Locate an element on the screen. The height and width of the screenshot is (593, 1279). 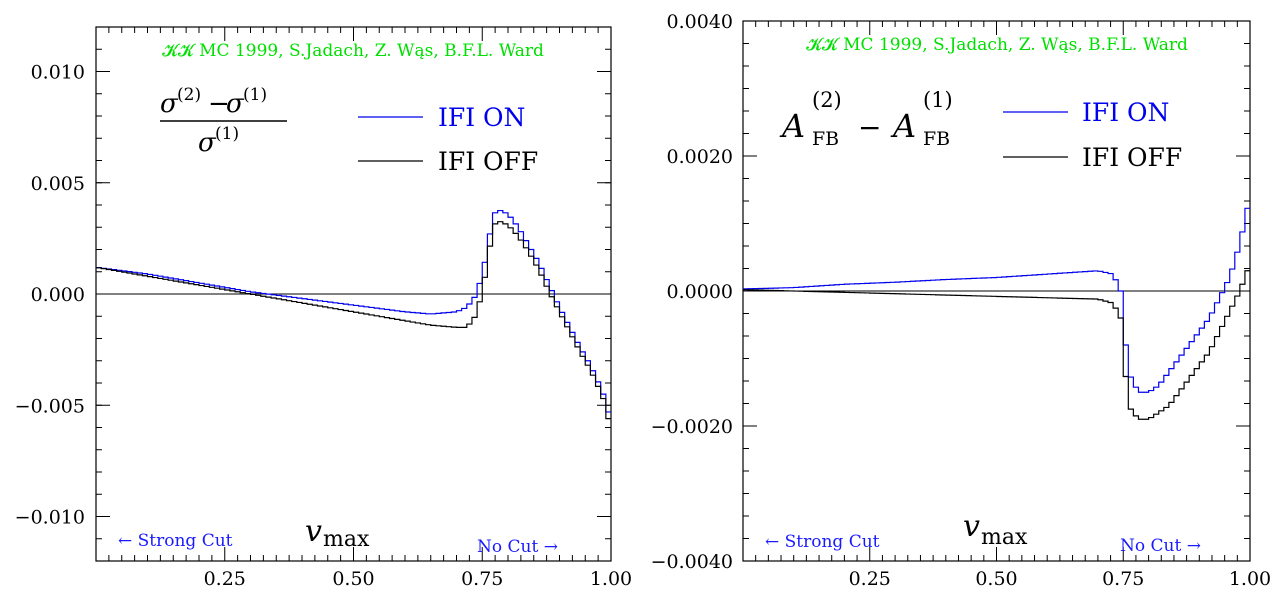
left-x-tick-label: 1.00 is located at coordinates (611, 579).